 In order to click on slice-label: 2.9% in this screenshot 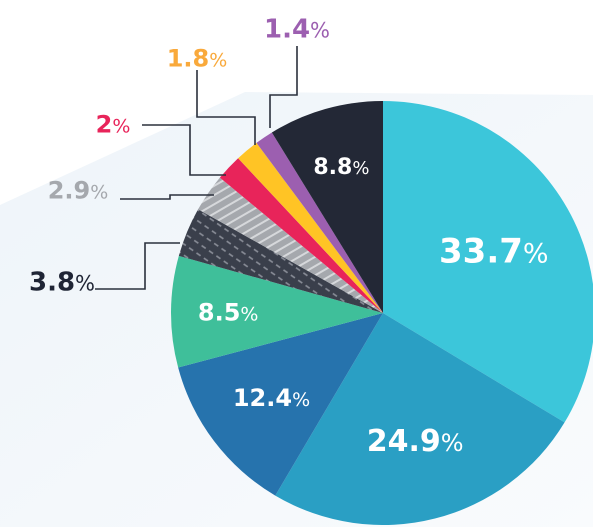, I will do `click(78, 191)`.